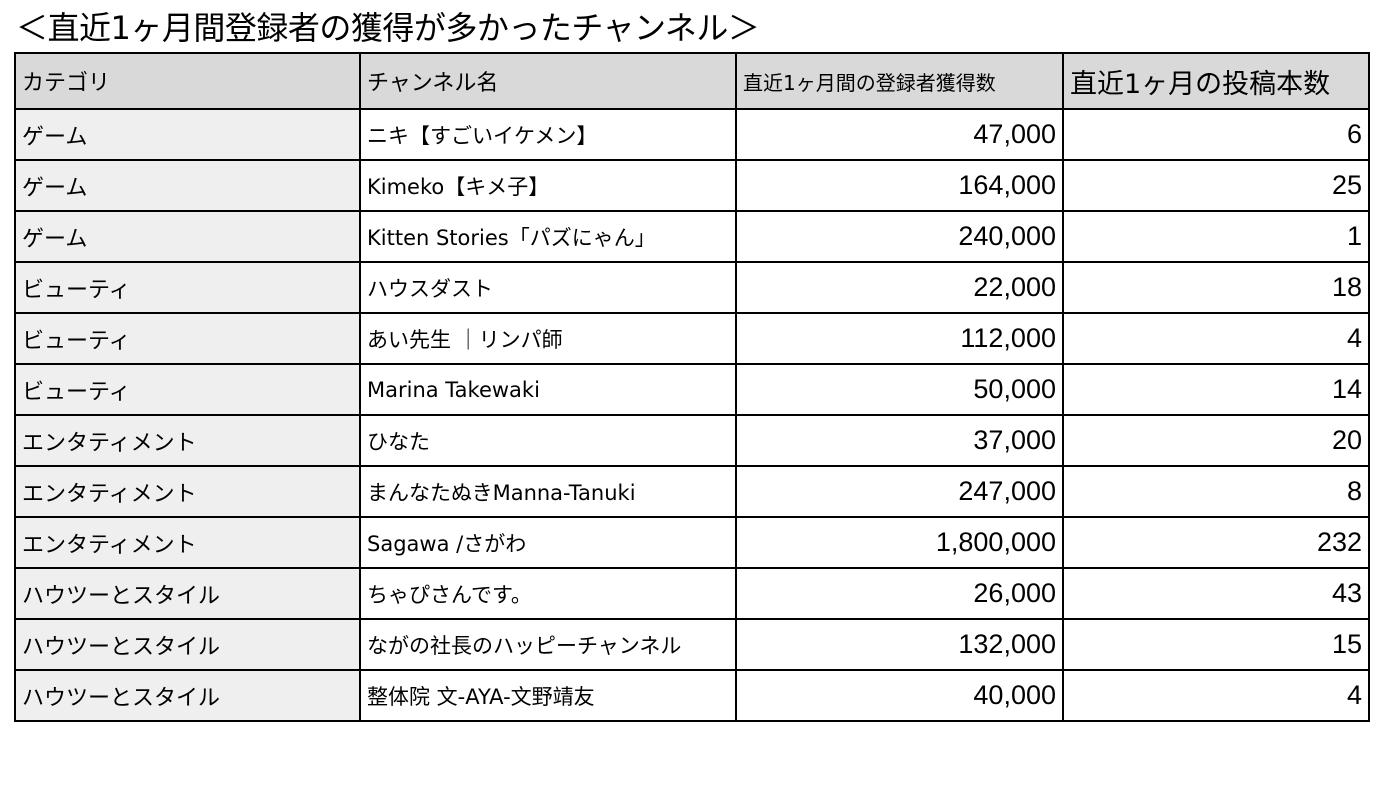 Image resolution: width=1382 pixels, height=786 pixels. What do you see at coordinates (548, 695) in the screenshot?
I see `channel-name-cell: 整体院 文-AYA-文野靖友` at bounding box center [548, 695].